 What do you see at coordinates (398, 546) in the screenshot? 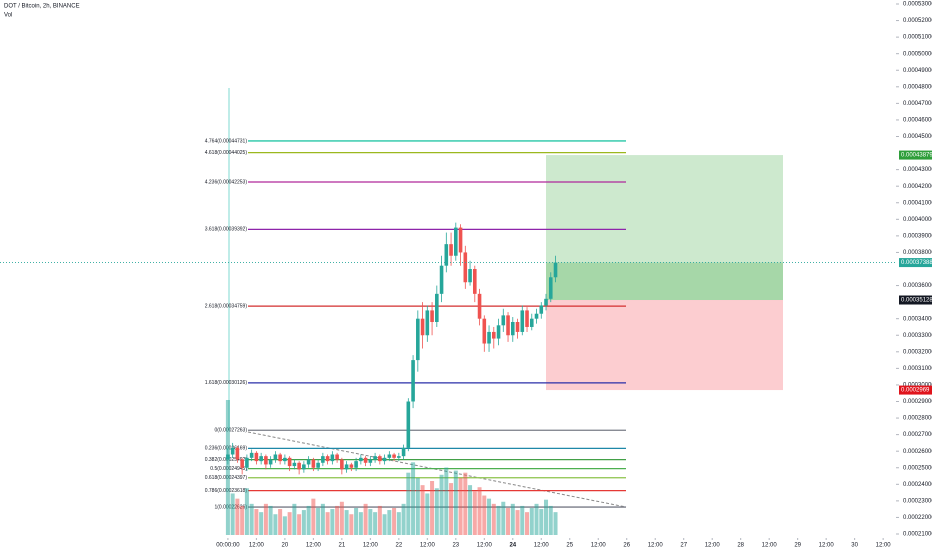
I see `x-tick-label: 22` at bounding box center [398, 546].